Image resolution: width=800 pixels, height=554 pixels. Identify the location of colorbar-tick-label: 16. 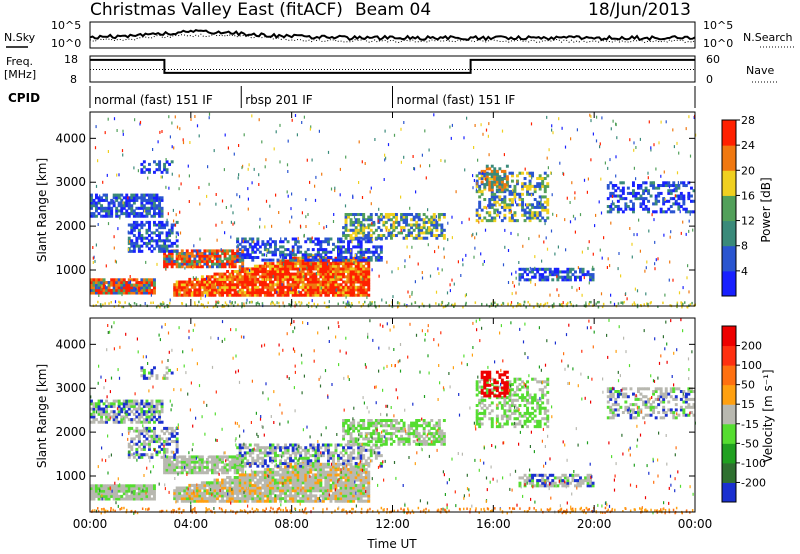
(748, 195).